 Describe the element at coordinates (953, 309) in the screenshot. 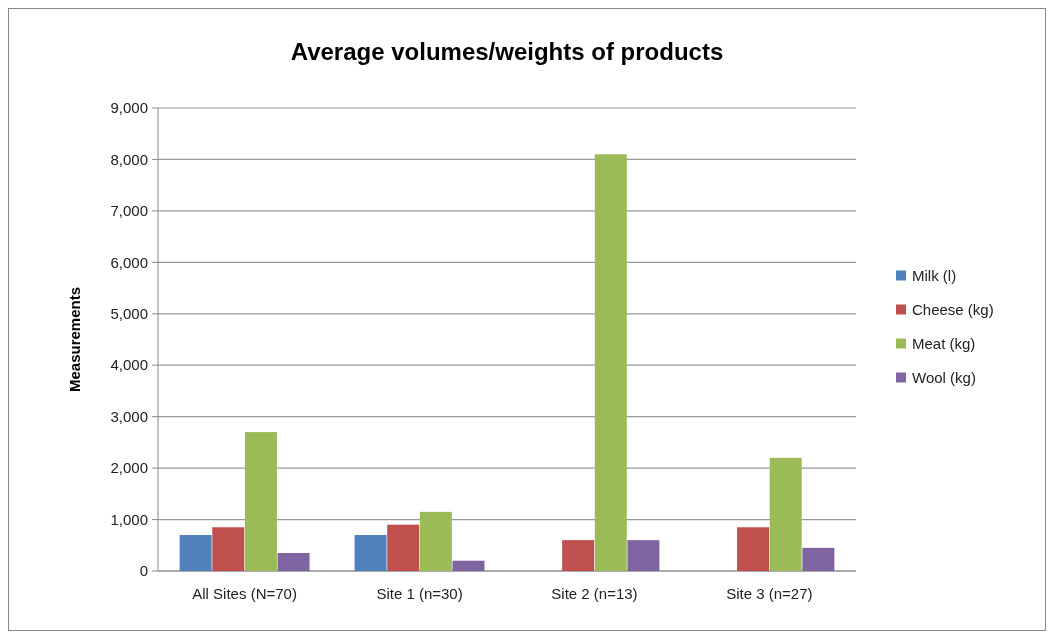

I see `legend-label: Cheese (kg)` at that location.